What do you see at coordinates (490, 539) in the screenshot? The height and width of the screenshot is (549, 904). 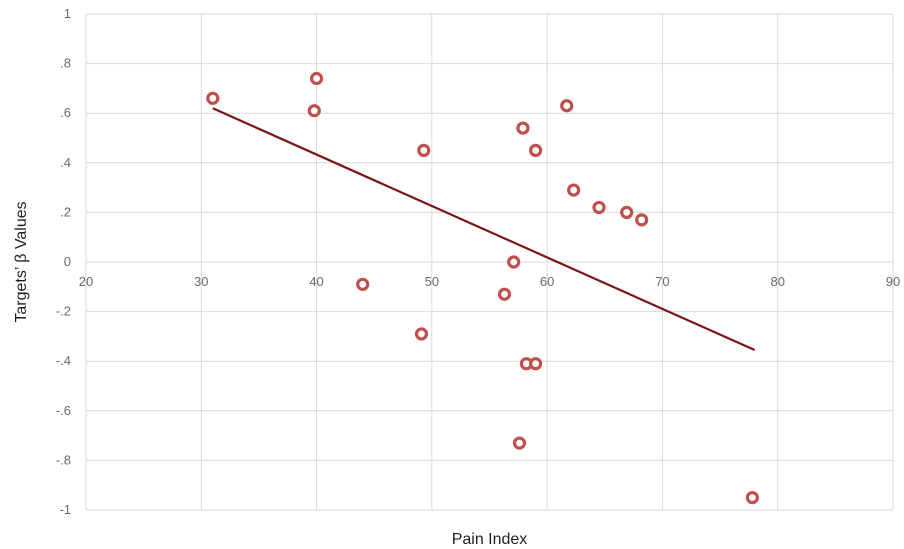 I see `x-axis-label: Pain Index` at bounding box center [490, 539].